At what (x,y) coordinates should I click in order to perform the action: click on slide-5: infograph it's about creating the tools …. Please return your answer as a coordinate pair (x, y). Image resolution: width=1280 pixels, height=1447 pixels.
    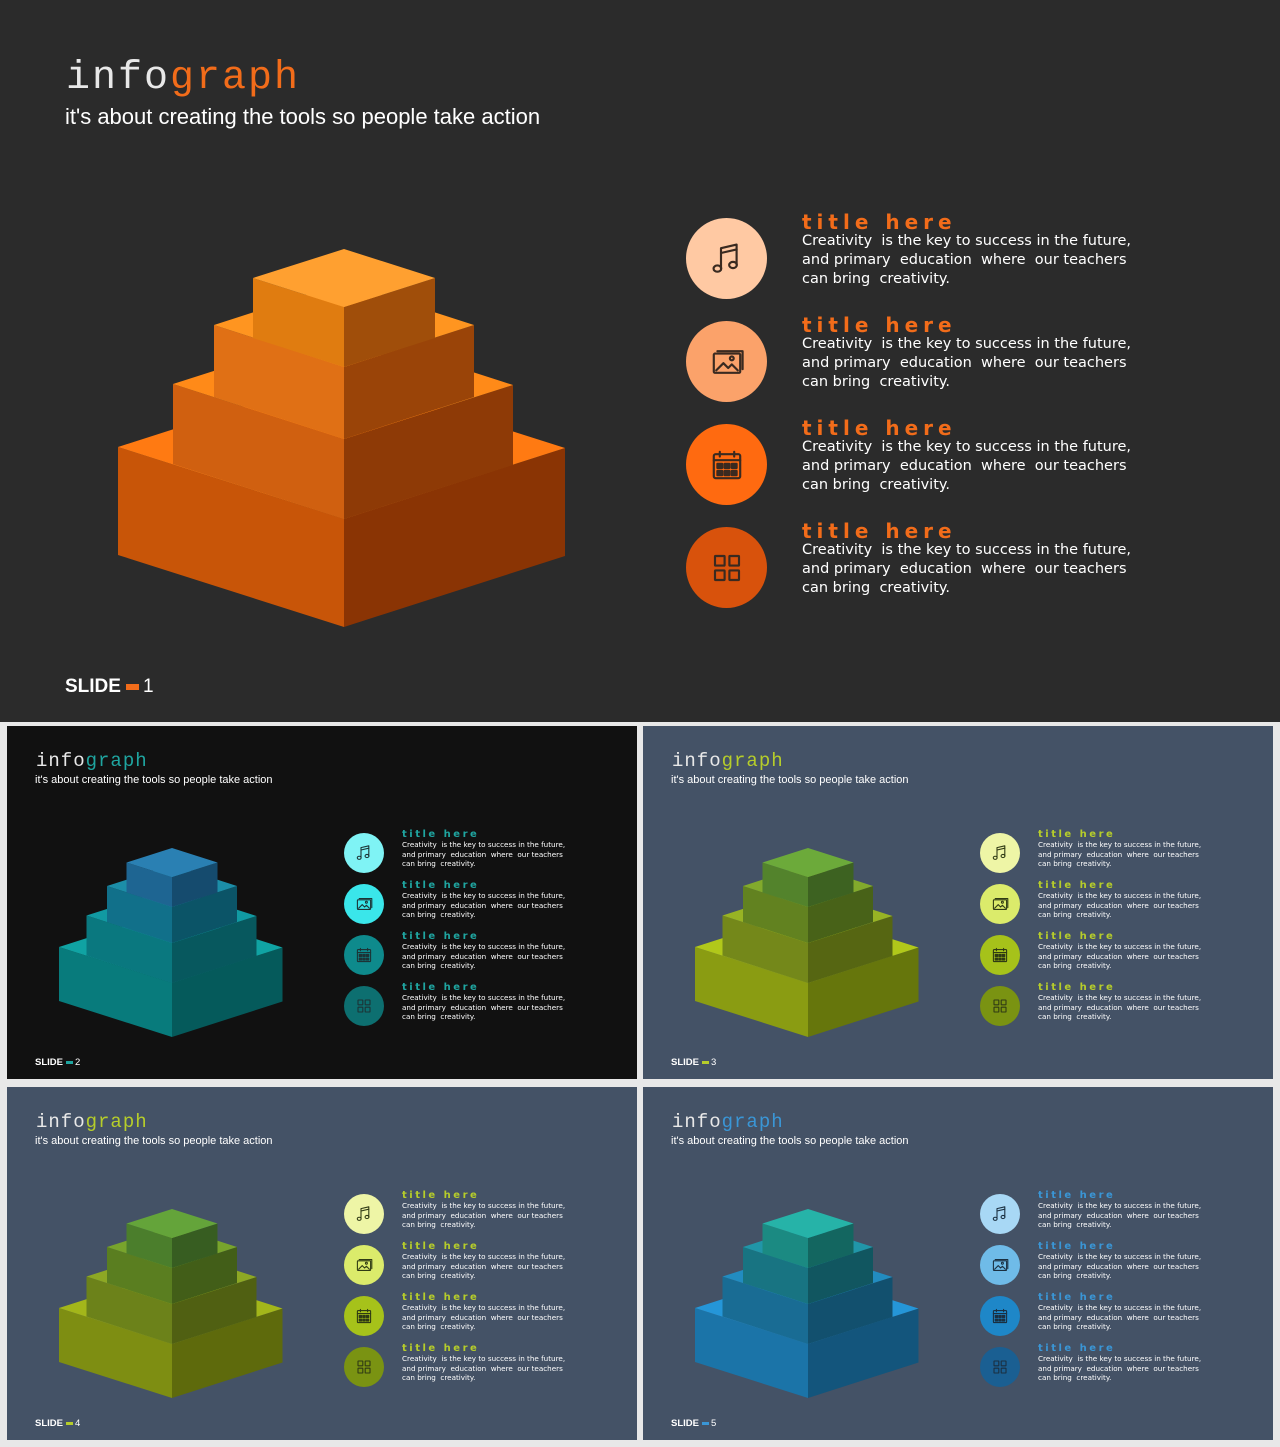
    Looking at the image, I should click on (958, 1263).